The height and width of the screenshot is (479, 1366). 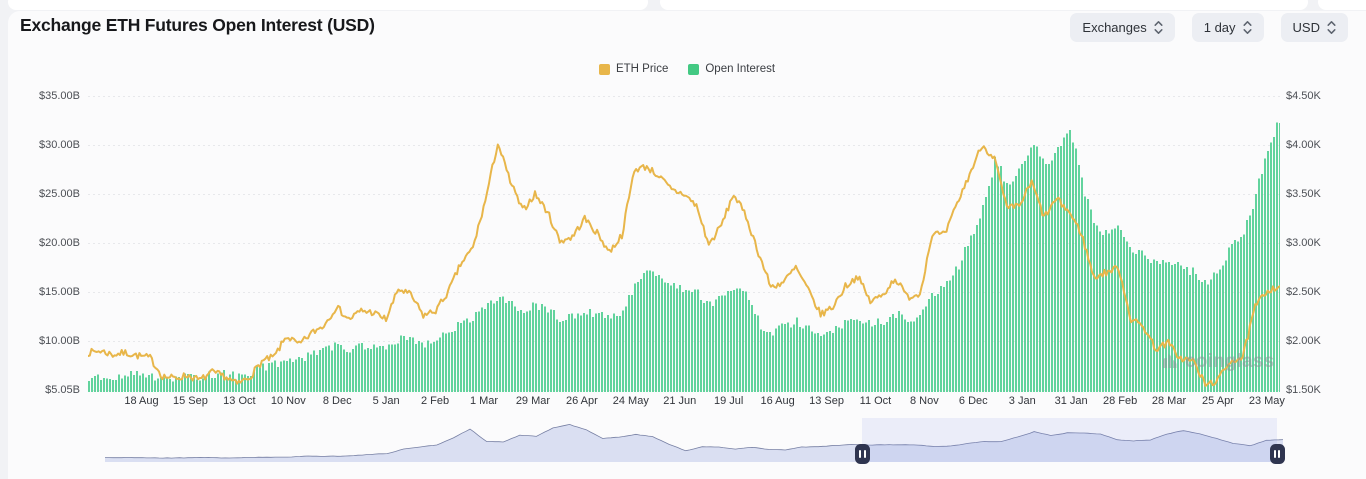 What do you see at coordinates (1169, 401) in the screenshot?
I see `x-axis-tick: 28 Mar` at bounding box center [1169, 401].